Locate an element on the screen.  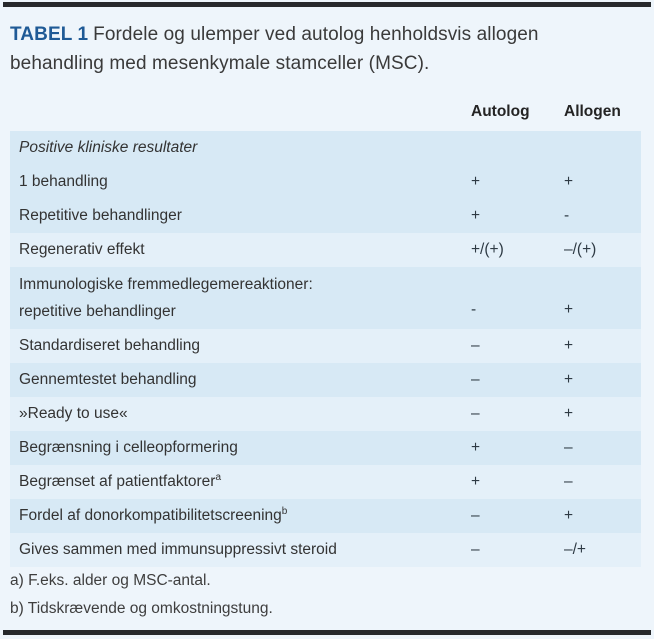
row-label-line1: Fordel af donorkompatibilitetscreeningb is located at coordinates (153, 514).